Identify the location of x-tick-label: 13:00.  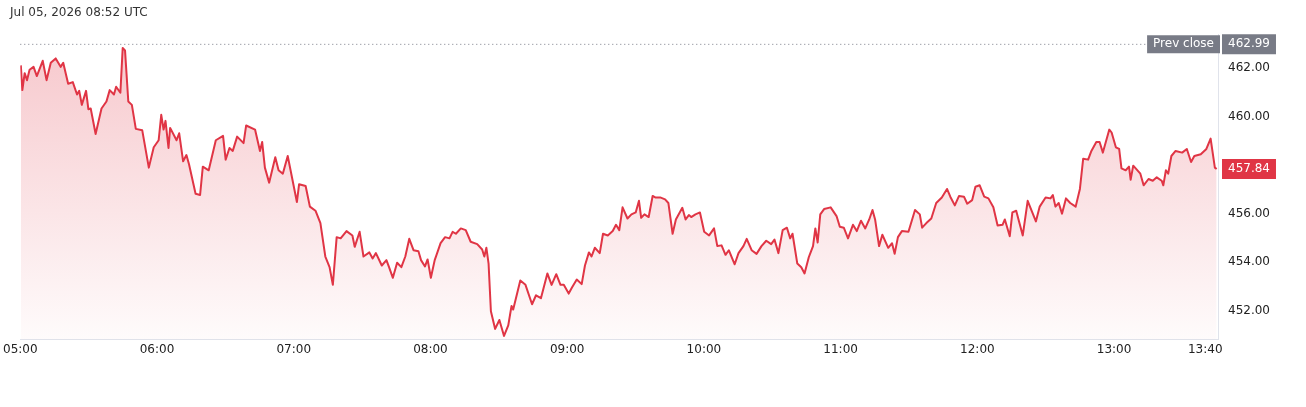
(1114, 348).